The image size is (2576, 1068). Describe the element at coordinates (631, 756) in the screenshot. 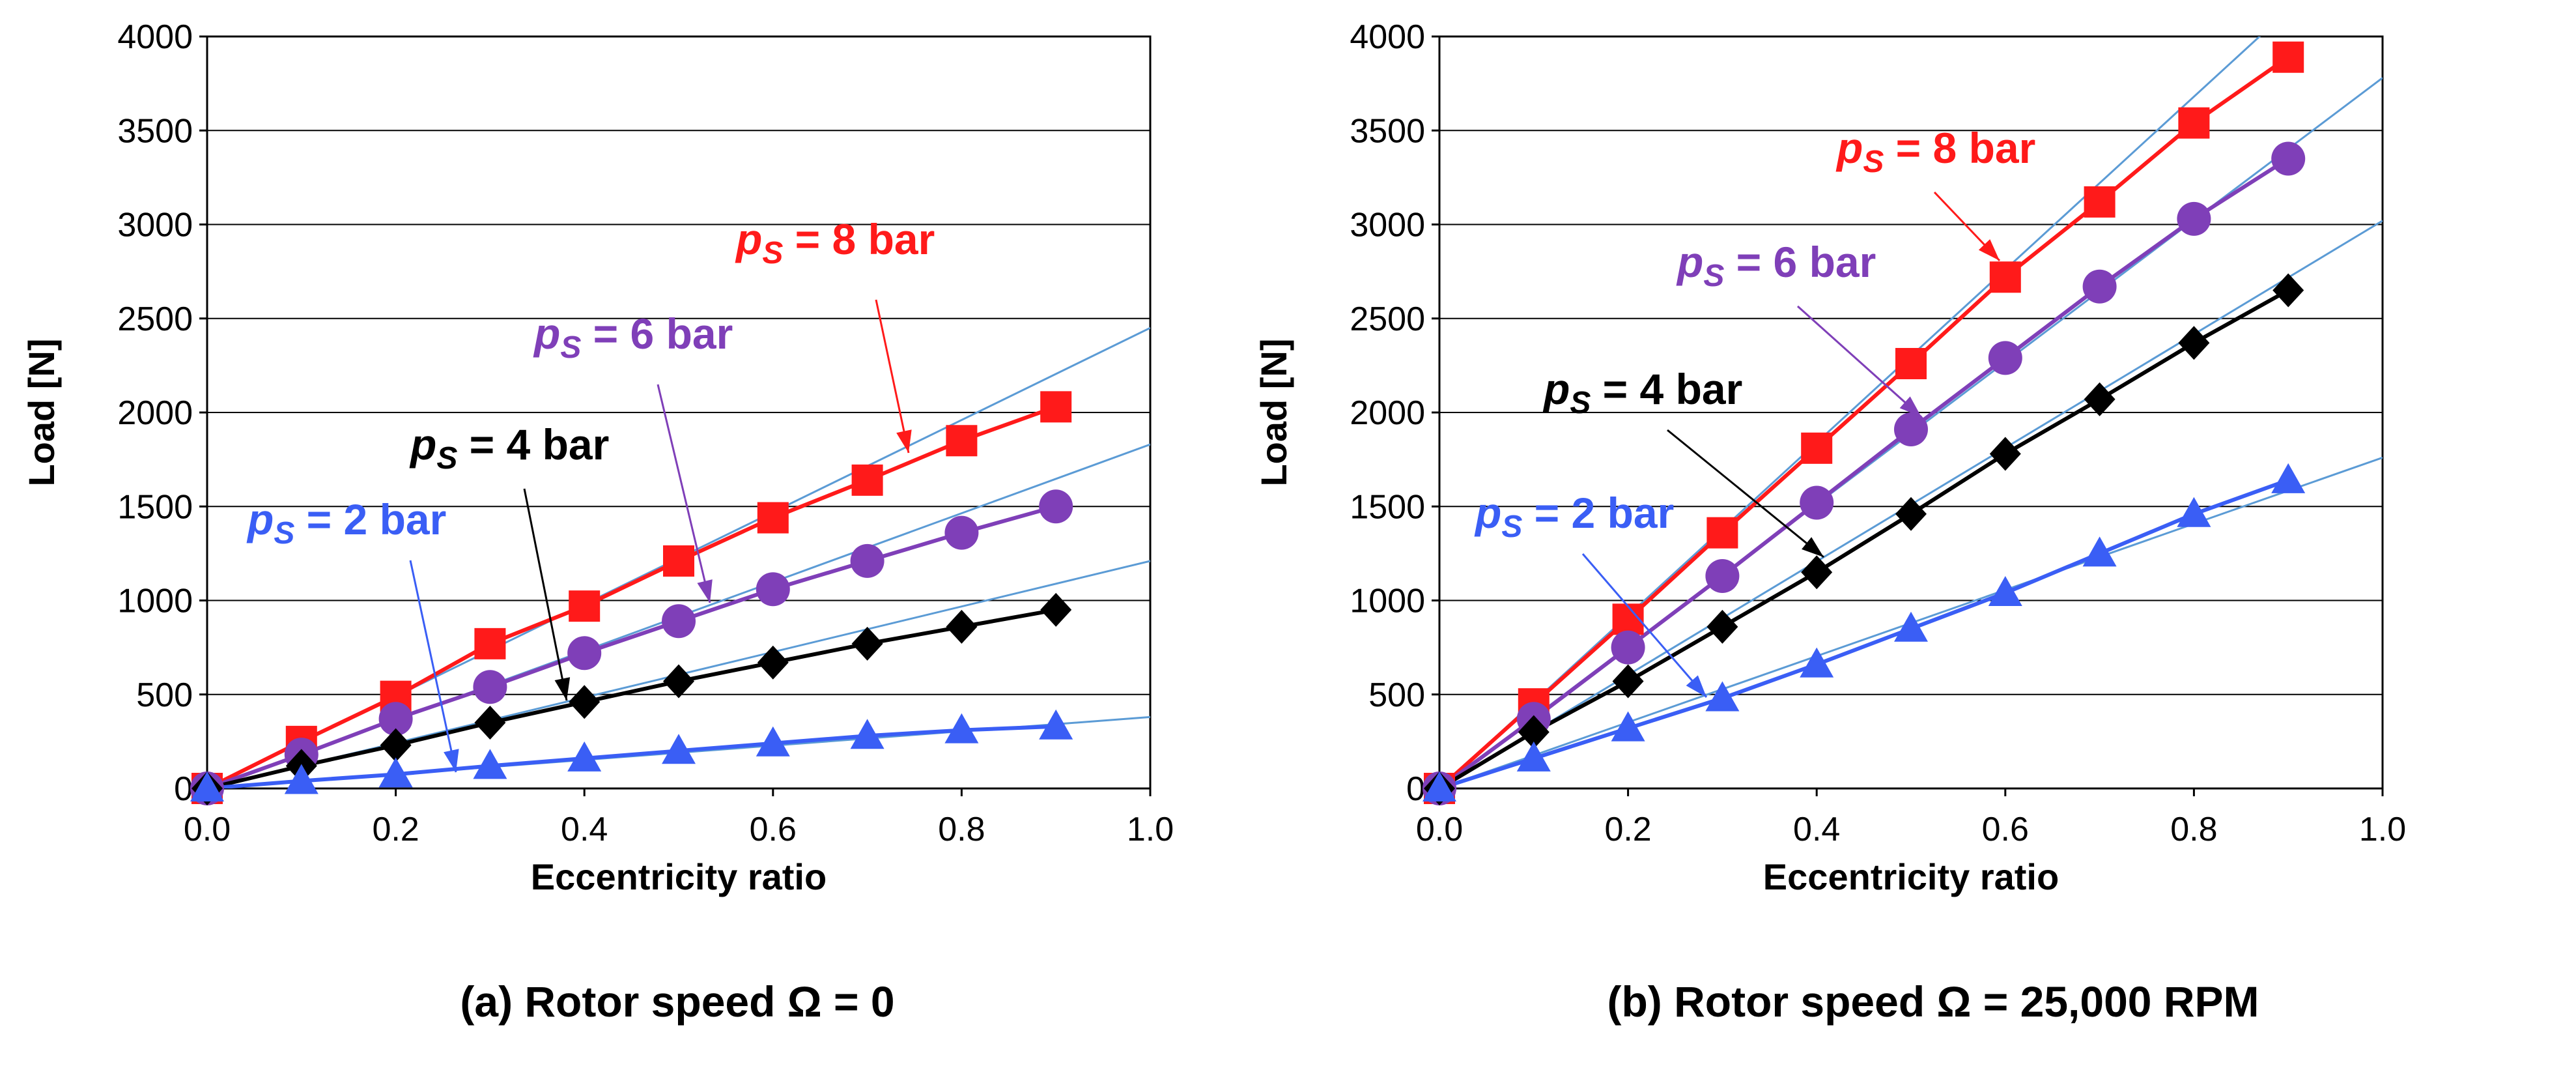

I see `series-line-ps2` at that location.